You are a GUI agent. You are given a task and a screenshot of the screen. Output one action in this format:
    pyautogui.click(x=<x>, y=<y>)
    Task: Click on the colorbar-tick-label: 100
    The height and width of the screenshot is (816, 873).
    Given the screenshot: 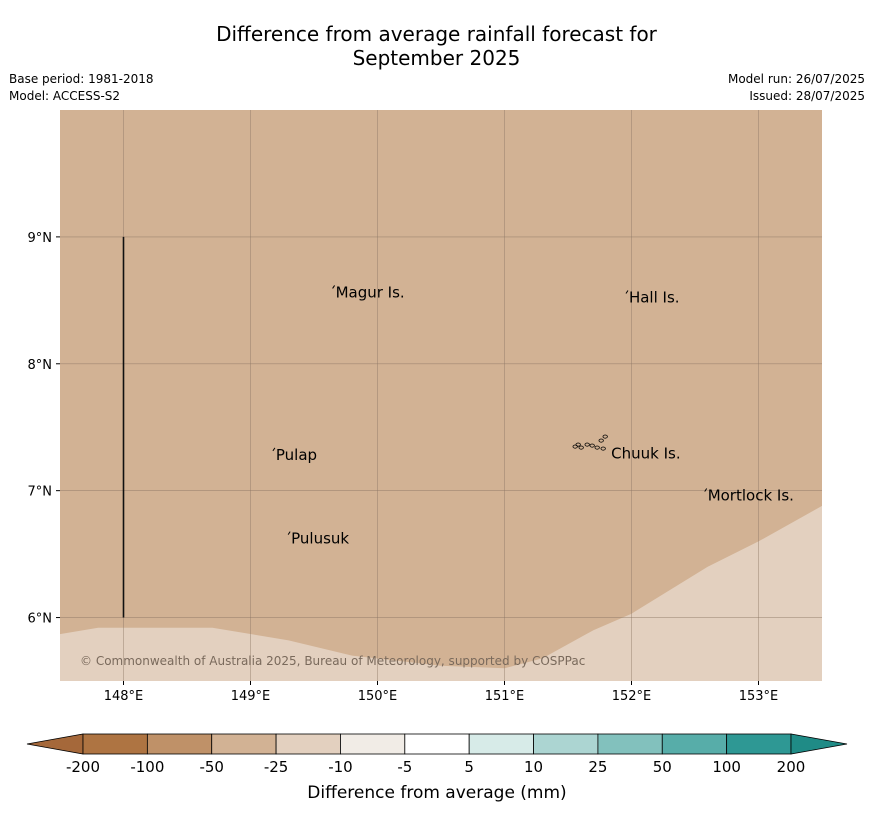 What is the action you would take?
    pyautogui.click(x=726, y=767)
    